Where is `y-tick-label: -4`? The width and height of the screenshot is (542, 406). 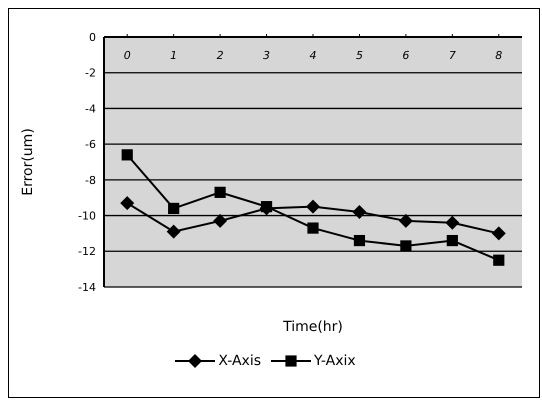
y-tick-label: -4 is located at coordinates (90, 109).